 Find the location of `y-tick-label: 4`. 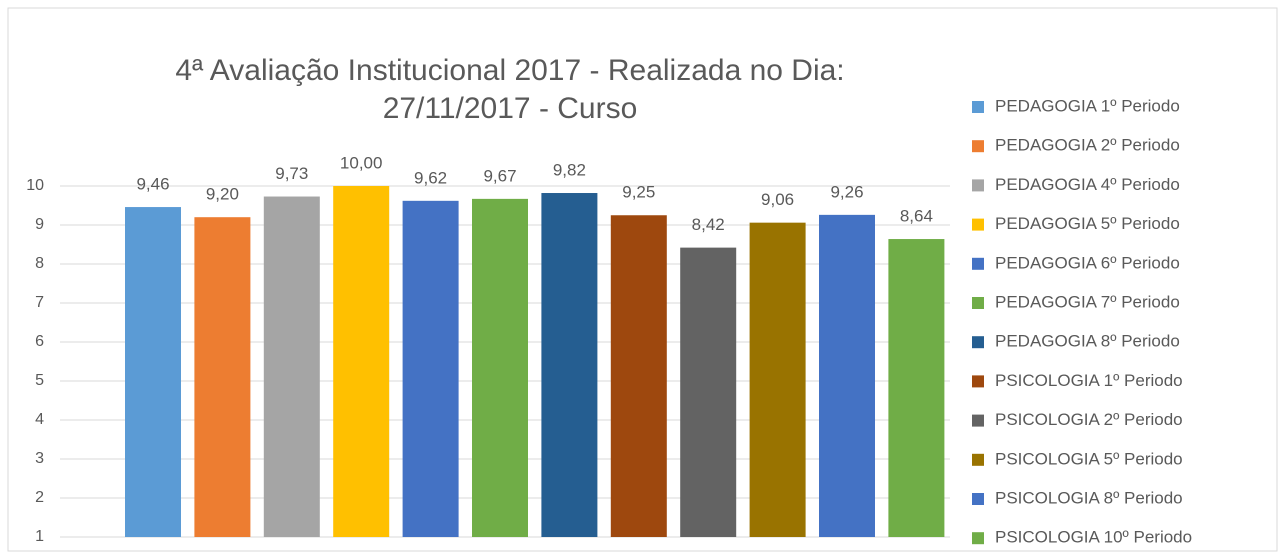

y-tick-label: 4 is located at coordinates (39, 419).